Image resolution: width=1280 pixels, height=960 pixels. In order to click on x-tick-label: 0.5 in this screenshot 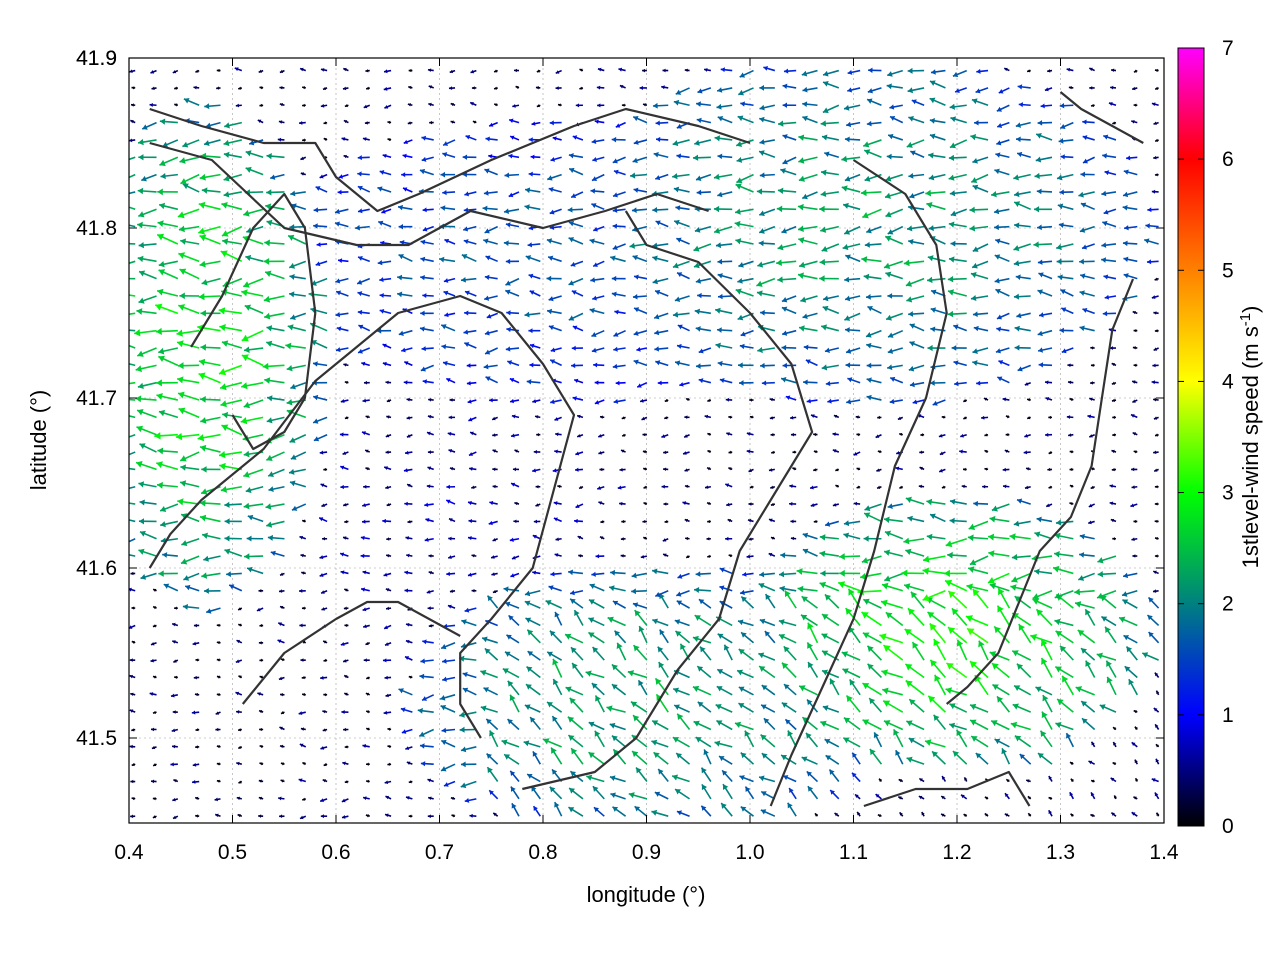, I will do `click(232, 852)`.